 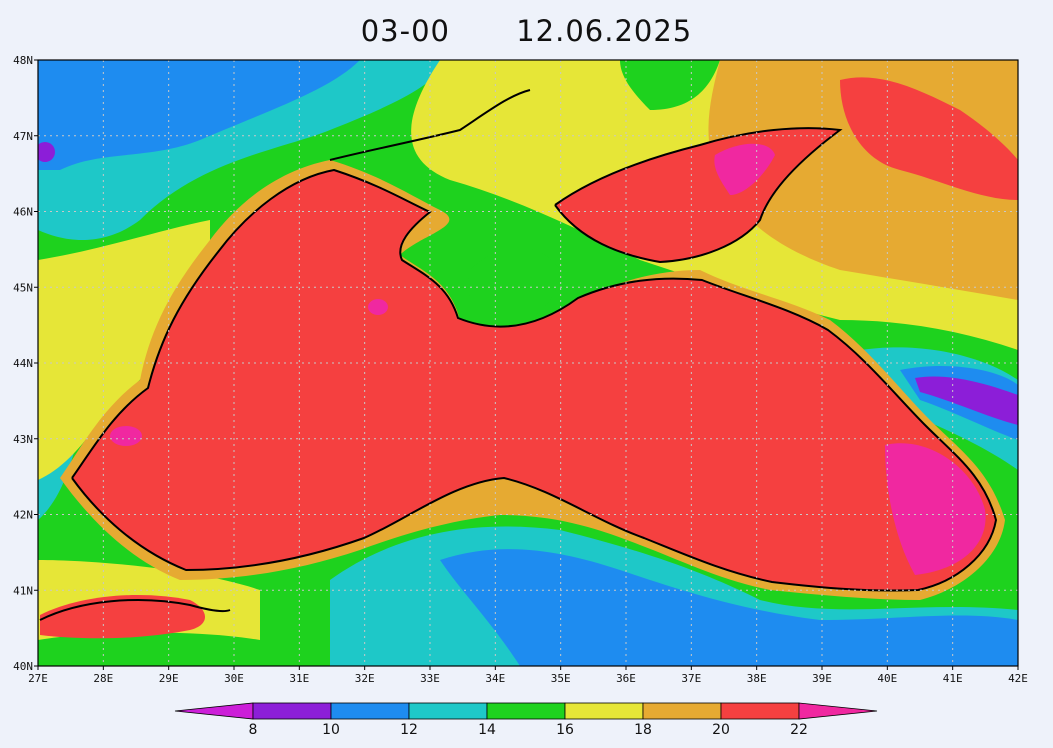 What do you see at coordinates (405, 31) in the screenshot?
I see `forecast-time: 03-00` at bounding box center [405, 31].